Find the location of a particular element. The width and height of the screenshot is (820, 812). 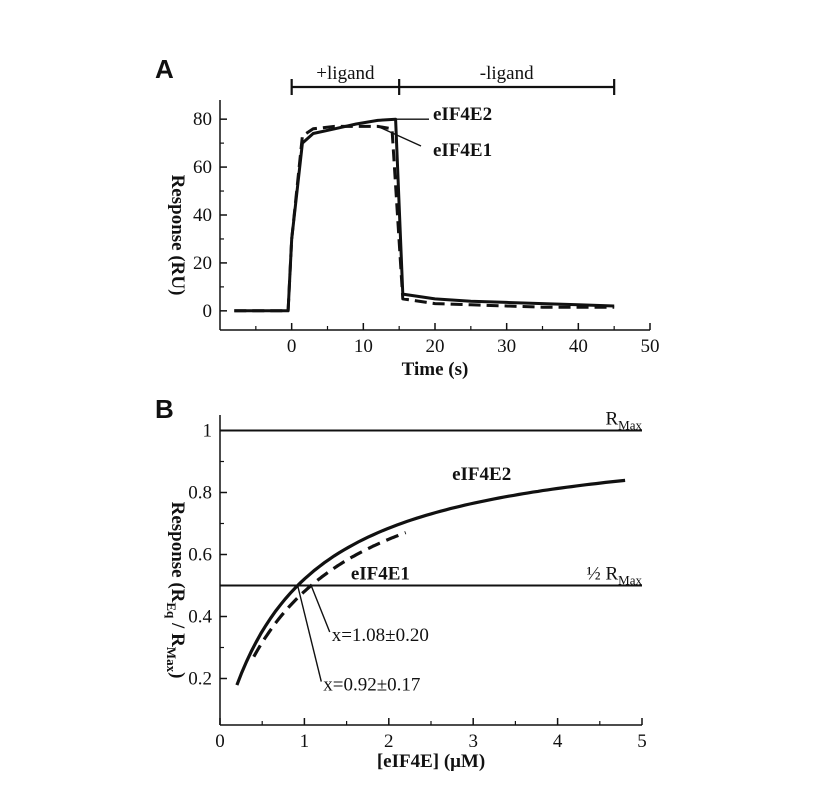

series-eif4e2-curve is located at coordinates (430, 582).